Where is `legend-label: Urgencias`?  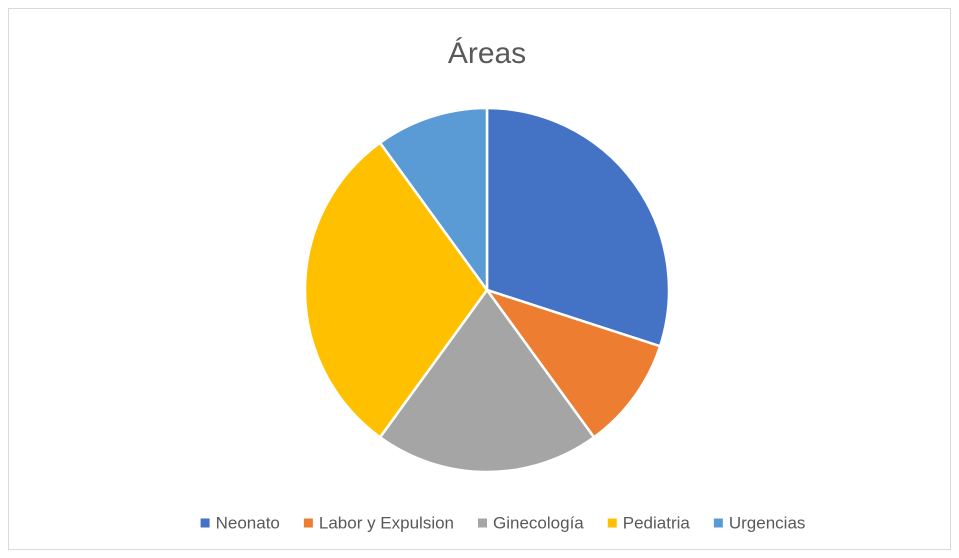 legend-label: Urgencias is located at coordinates (767, 522).